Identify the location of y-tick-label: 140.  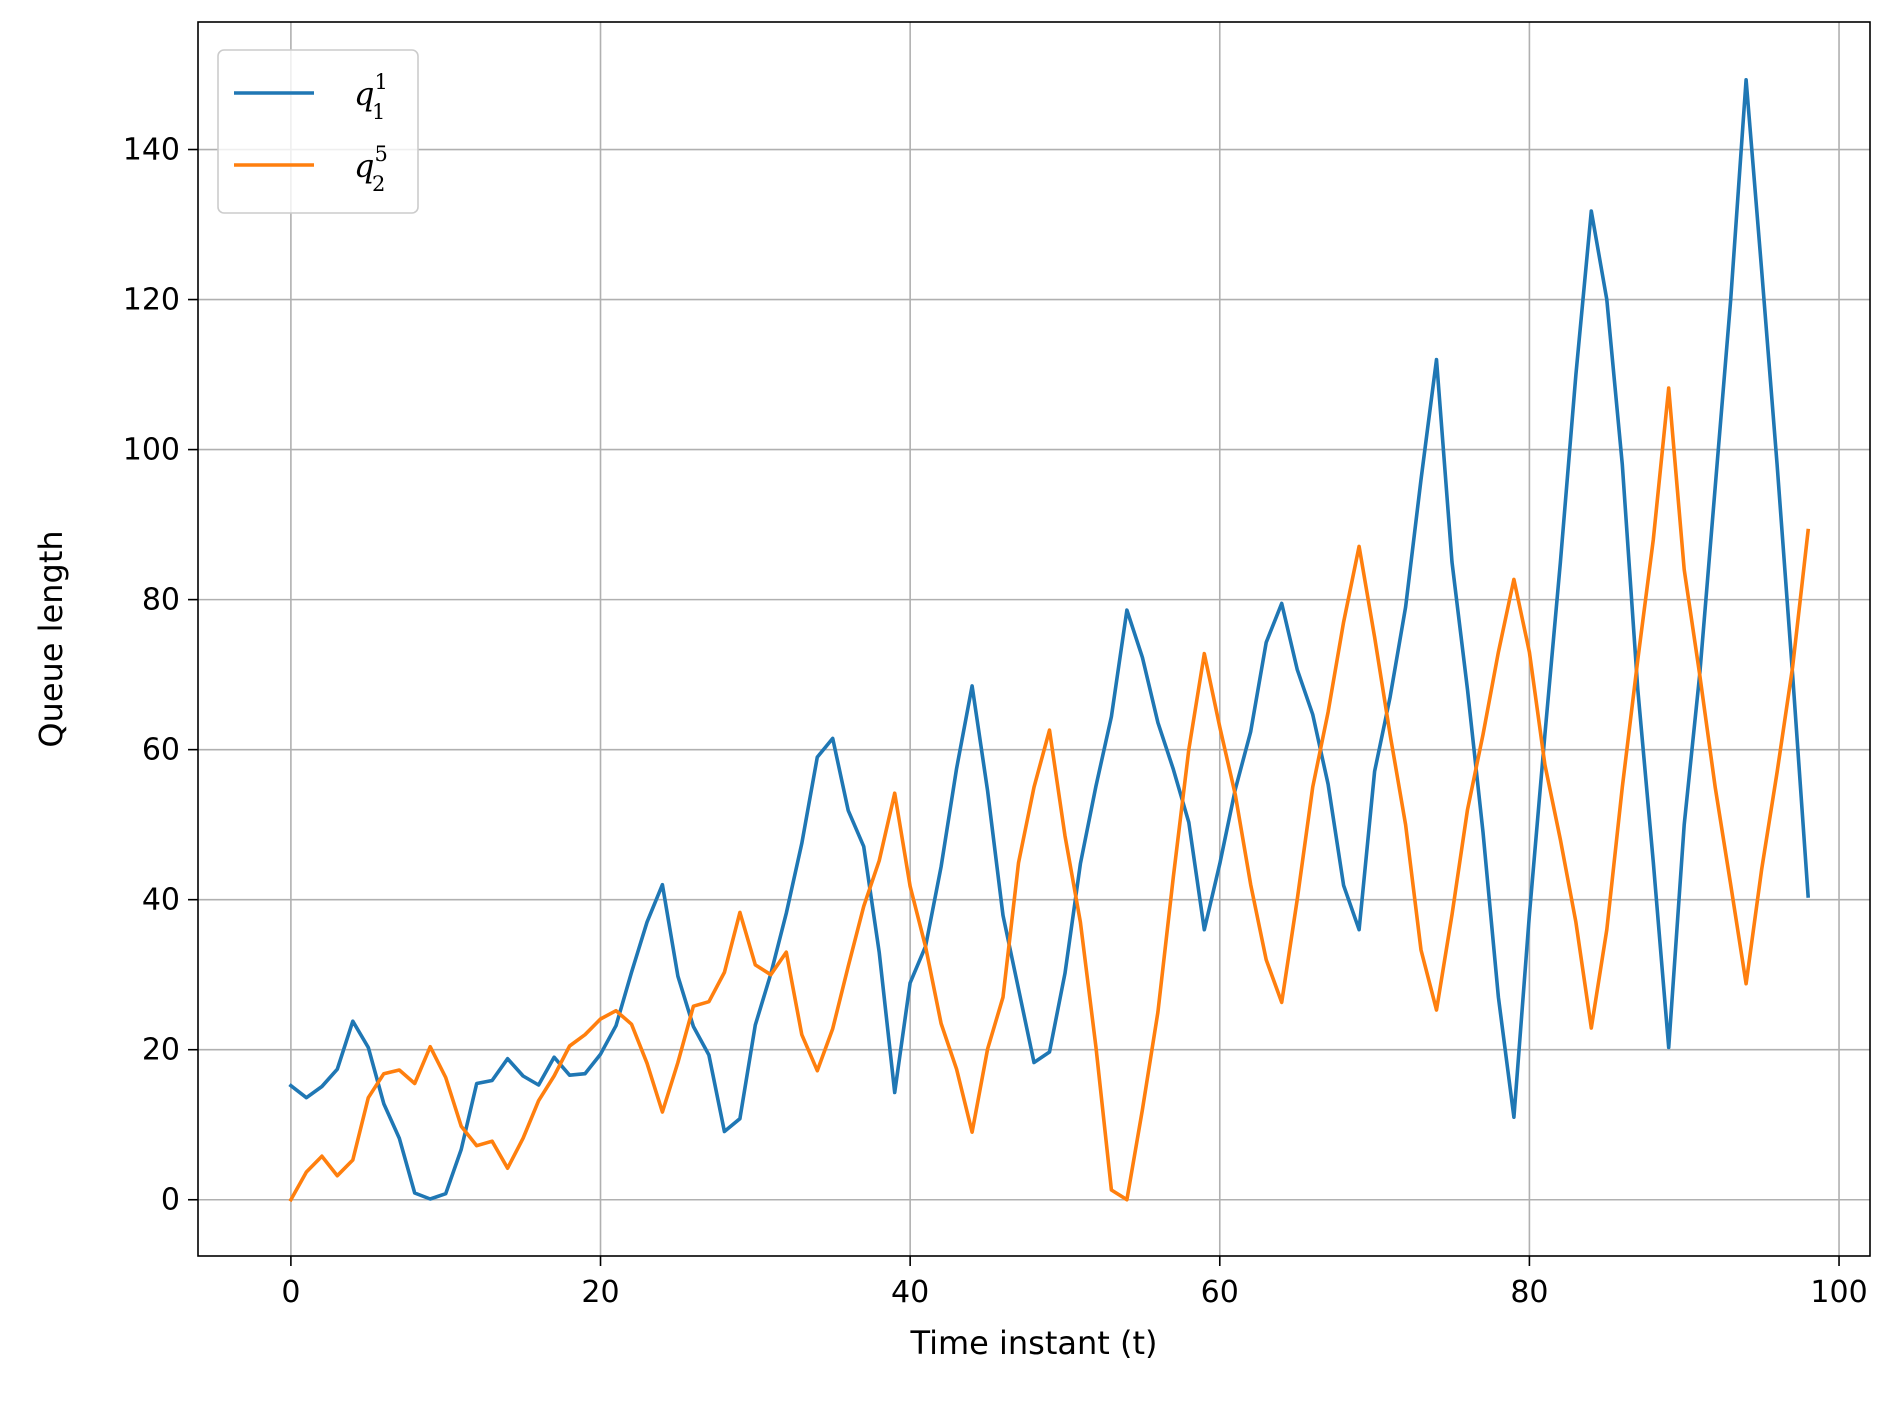
(151, 150).